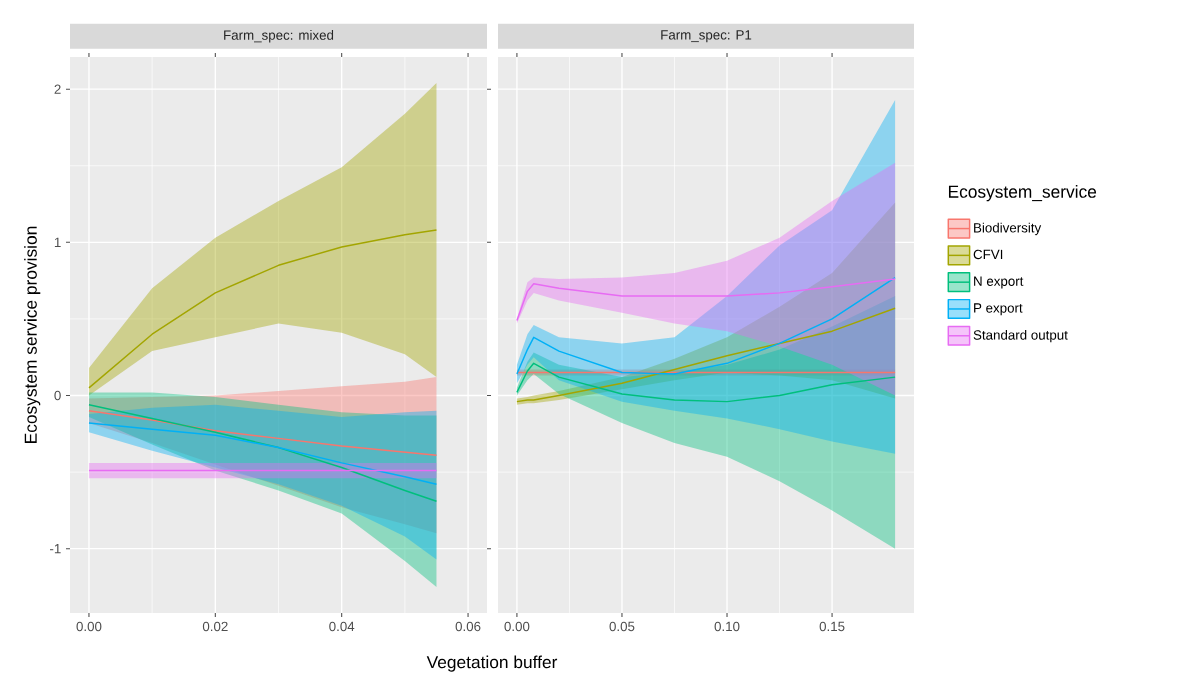 The height and width of the screenshot is (678, 1181). I want to click on legend-label: N export, so click(999, 282).